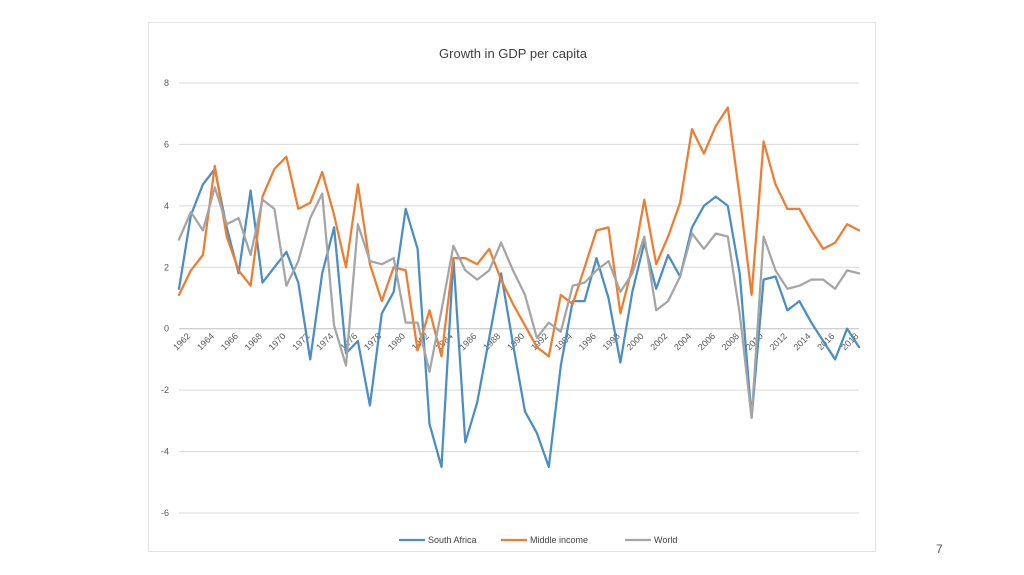 The image size is (1024, 575). I want to click on x-tick-label: 1996, so click(587, 341).